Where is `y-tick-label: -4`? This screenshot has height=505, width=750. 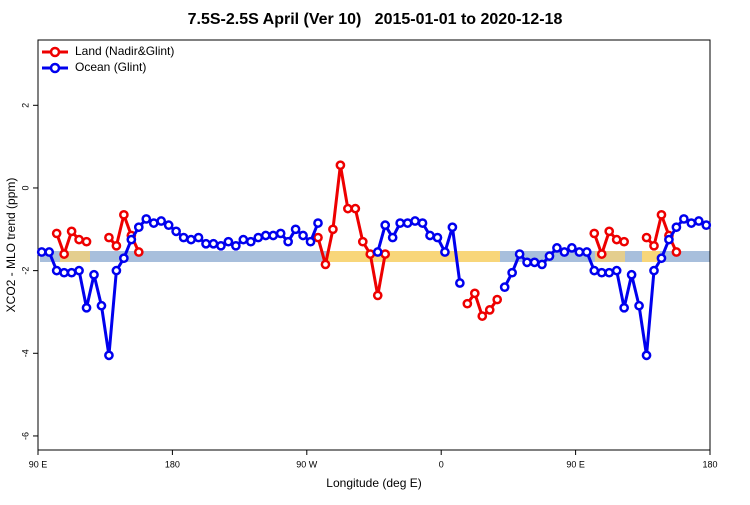 y-tick-label: -4 is located at coordinates (25, 353).